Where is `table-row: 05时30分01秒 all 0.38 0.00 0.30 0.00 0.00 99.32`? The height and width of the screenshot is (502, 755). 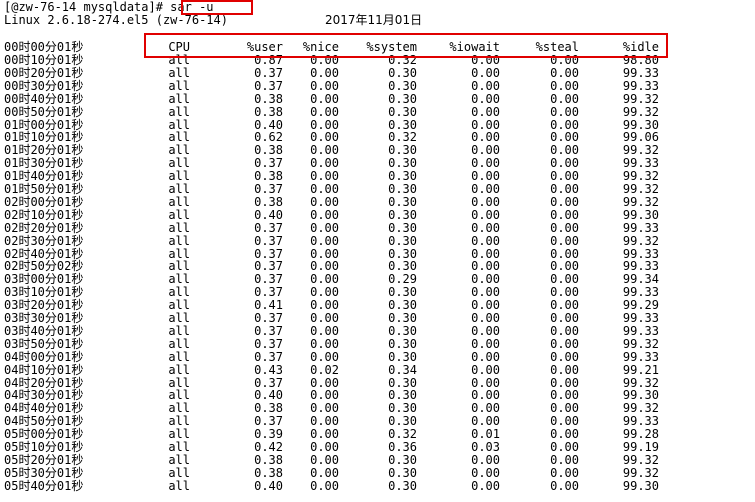
table-row: 05时30分01秒 all 0.38 0.00 0.30 0.00 0.00 99.32 is located at coordinates (377, 472).